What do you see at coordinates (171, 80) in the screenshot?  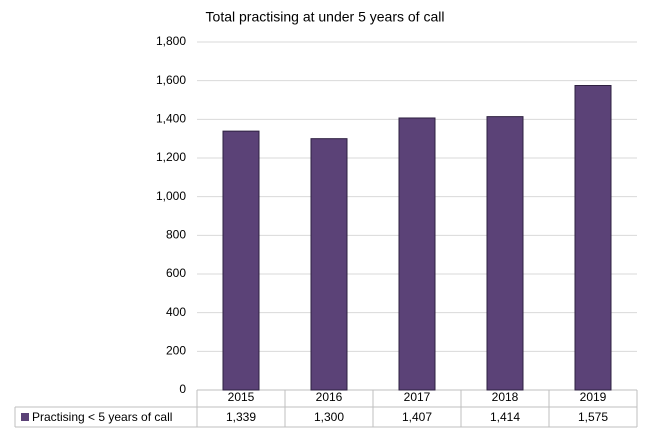 I see `y-tick-label: 1,600` at bounding box center [171, 80].